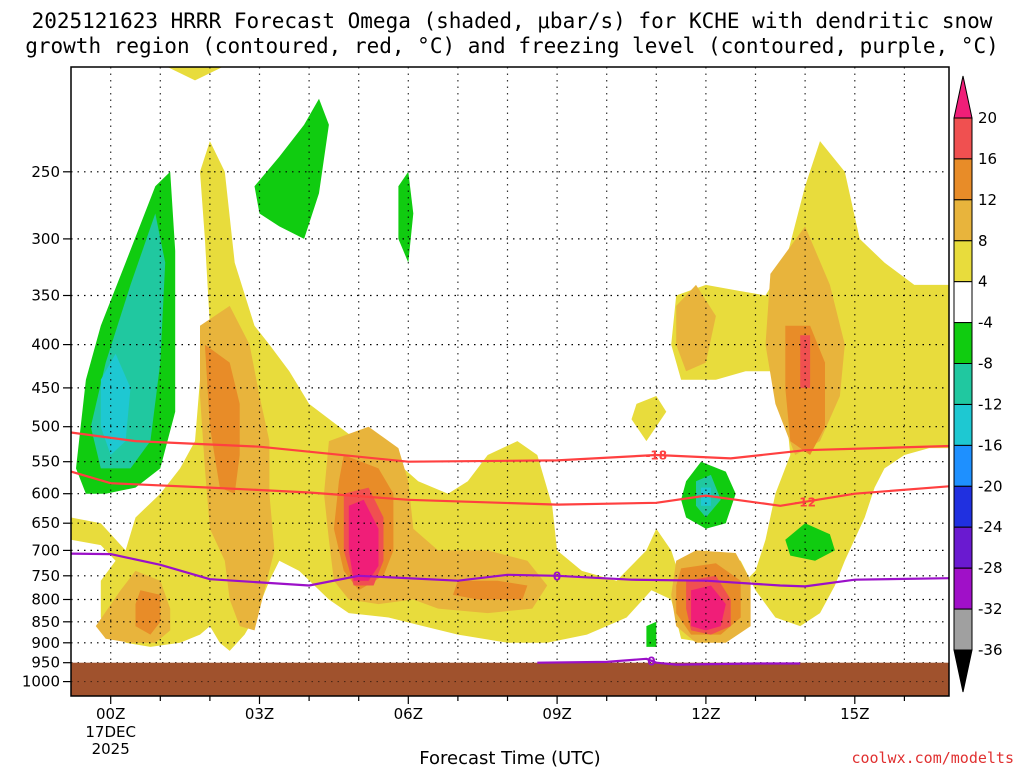  I want to click on x-axis-label: Forecast Time (UTC), so click(509, 758).